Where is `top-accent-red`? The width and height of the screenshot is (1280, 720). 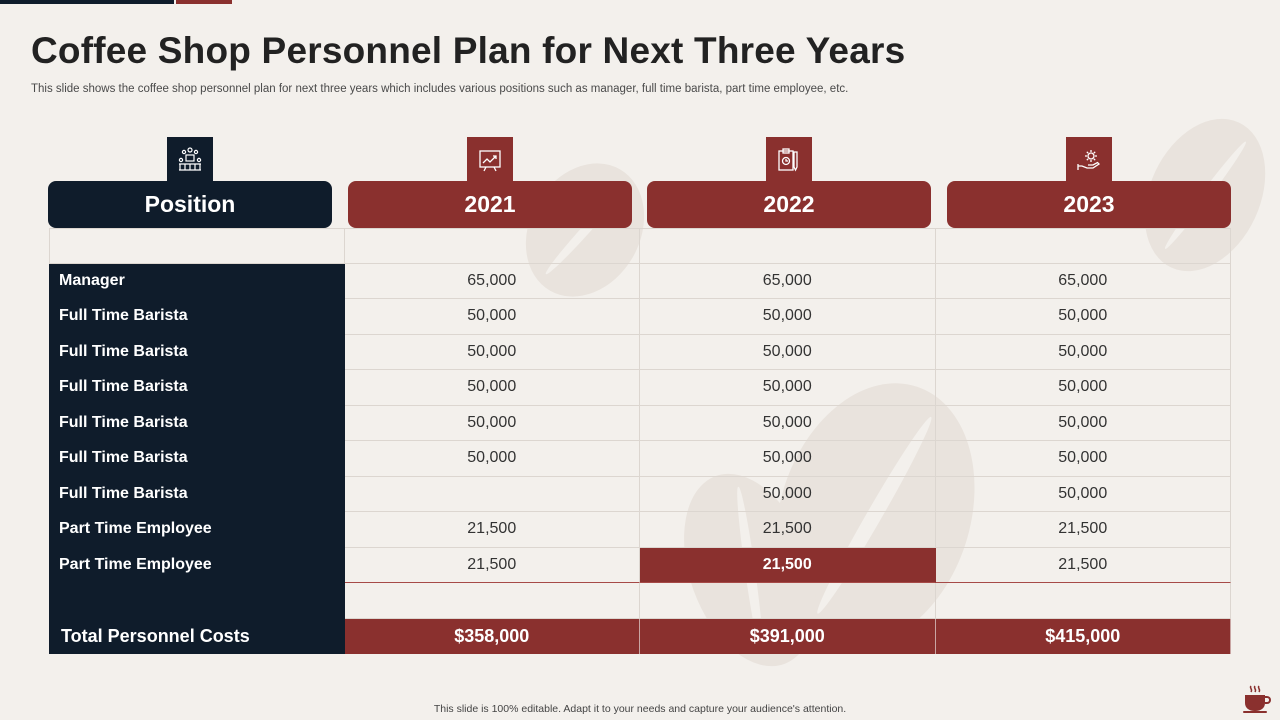
top-accent-red is located at coordinates (204, 2).